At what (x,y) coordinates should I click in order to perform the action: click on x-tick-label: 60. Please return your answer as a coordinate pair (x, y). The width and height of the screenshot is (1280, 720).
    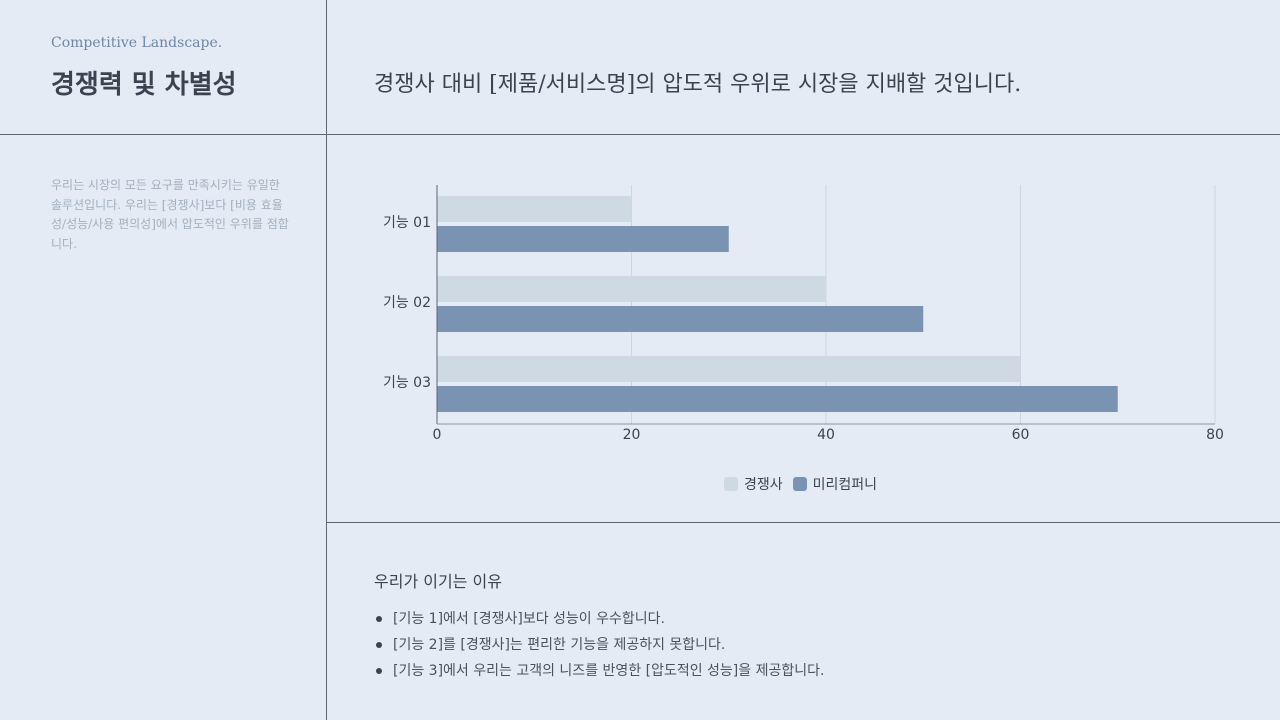
    Looking at the image, I should click on (1021, 435).